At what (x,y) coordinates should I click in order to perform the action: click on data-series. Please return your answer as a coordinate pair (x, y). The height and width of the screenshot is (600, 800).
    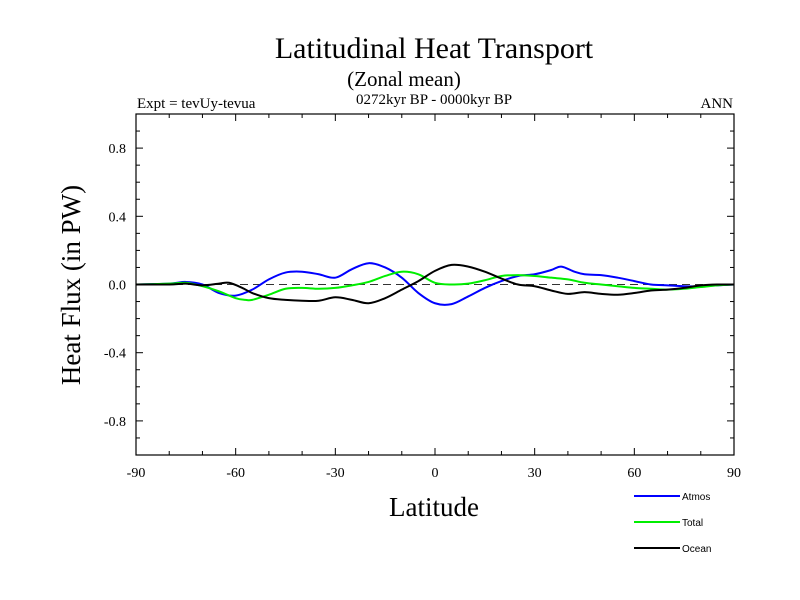
    Looking at the image, I should click on (435, 284).